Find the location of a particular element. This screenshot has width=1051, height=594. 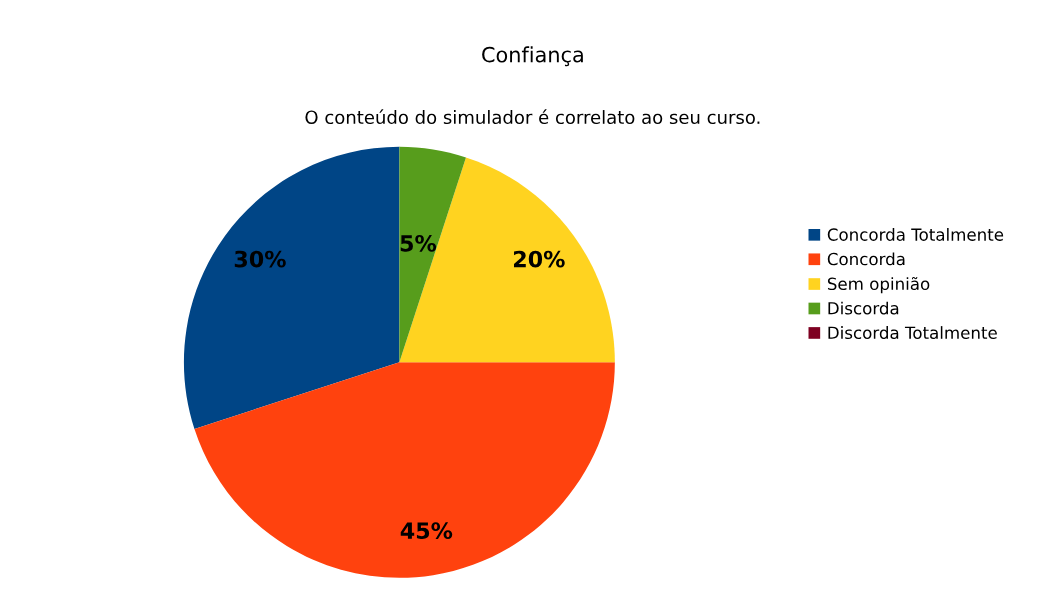

data-label: 30% is located at coordinates (260, 259).